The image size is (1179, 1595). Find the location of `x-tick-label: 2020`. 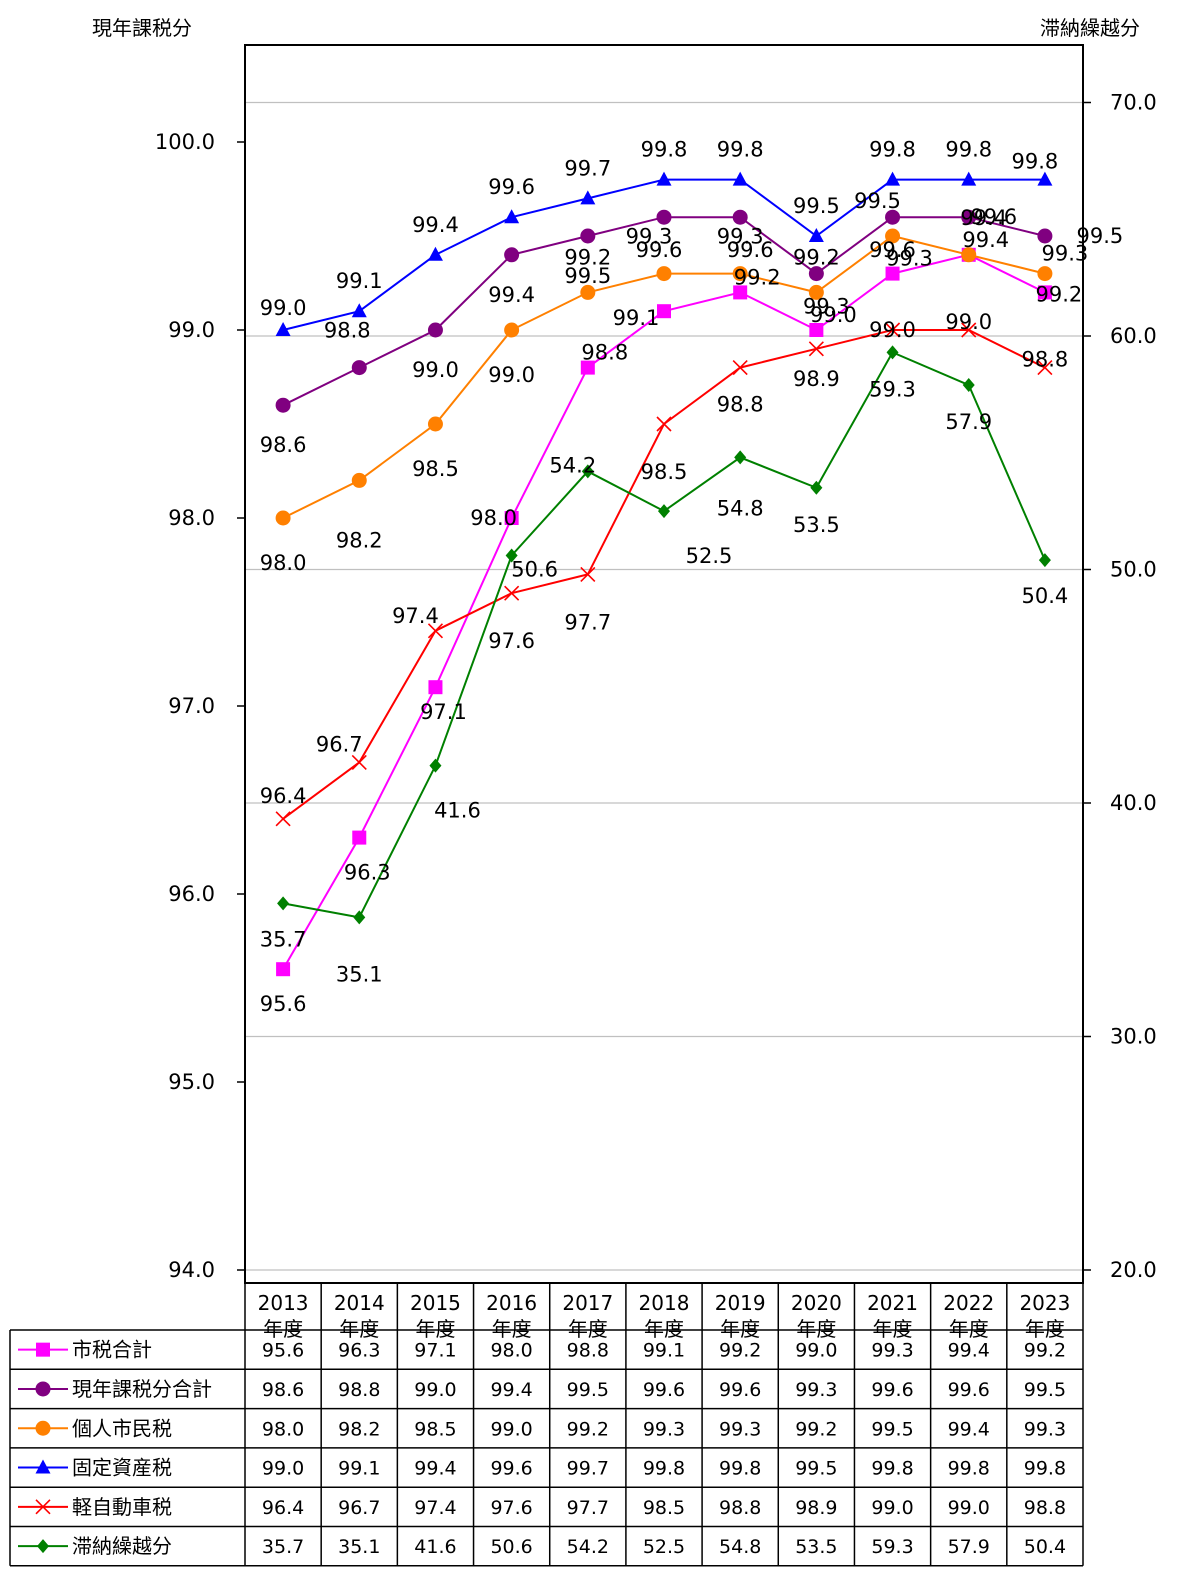

x-tick-label: 2020 is located at coordinates (816, 1303).